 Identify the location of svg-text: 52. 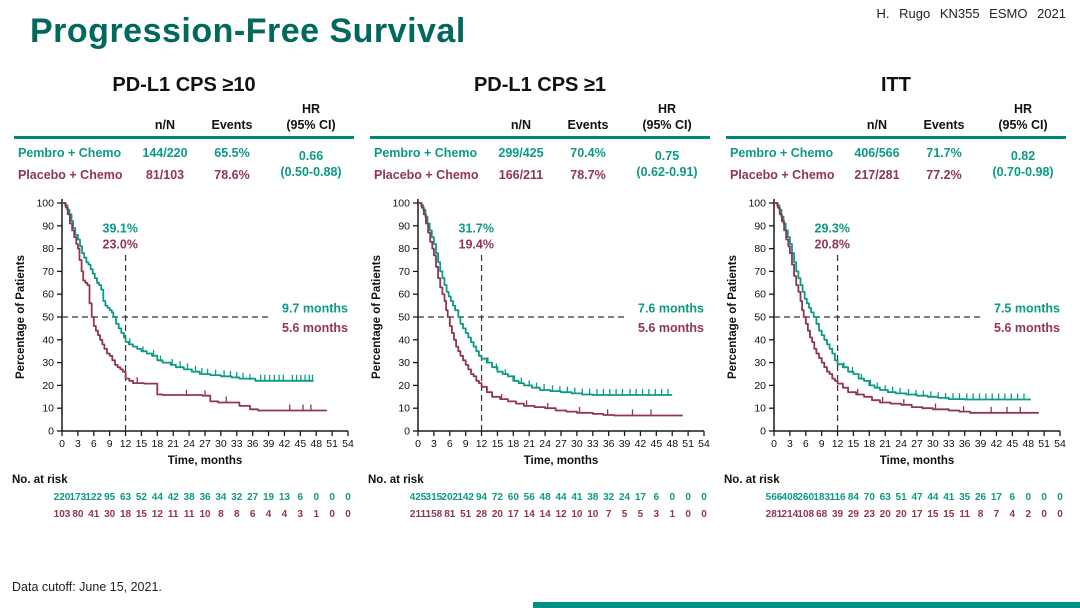
(142, 497).